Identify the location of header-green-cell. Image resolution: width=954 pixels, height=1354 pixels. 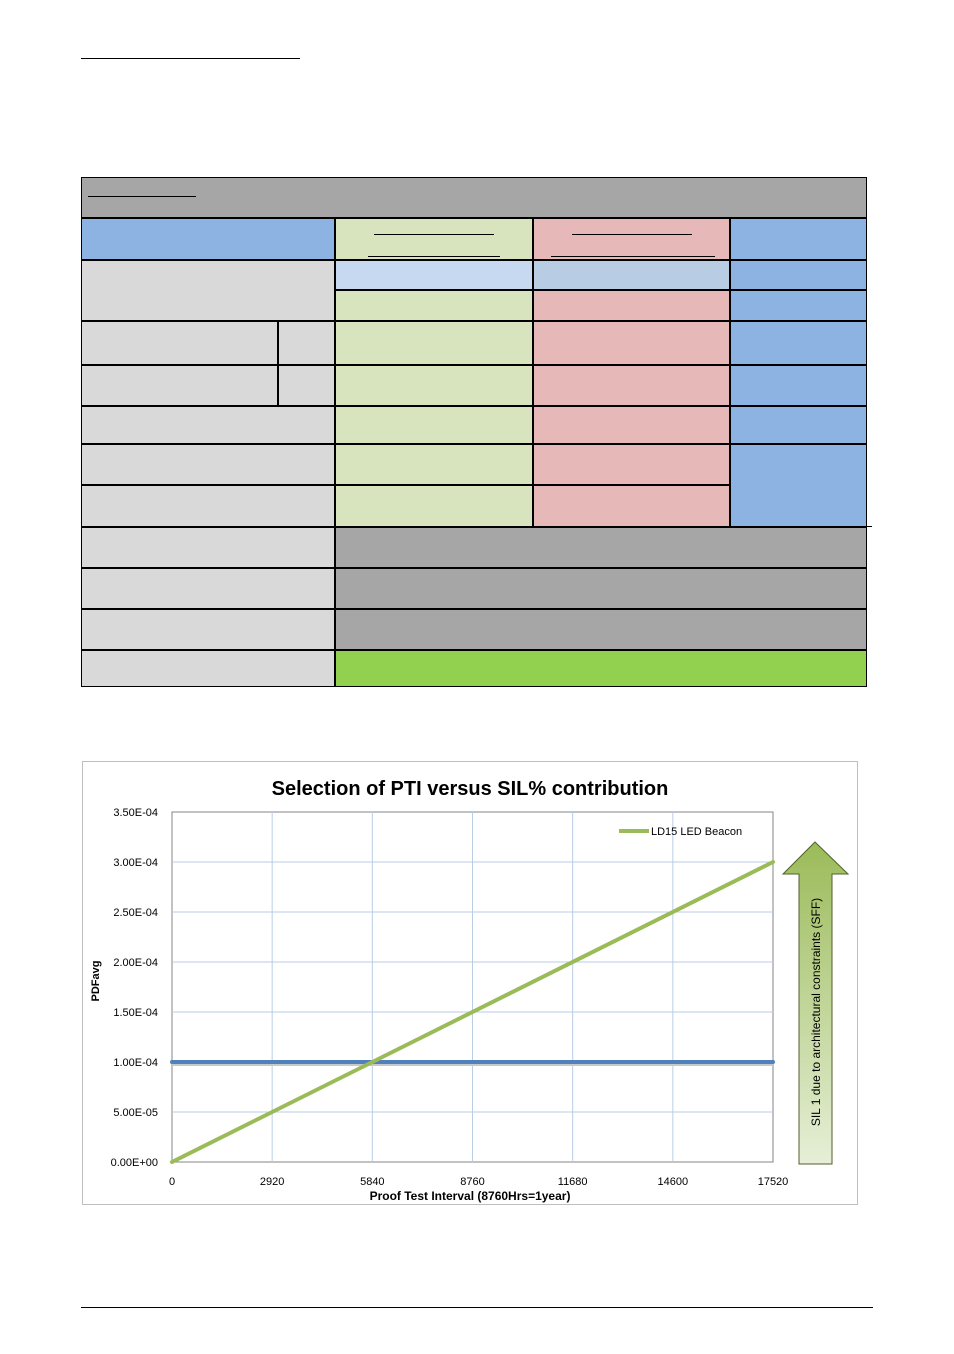
(434, 239).